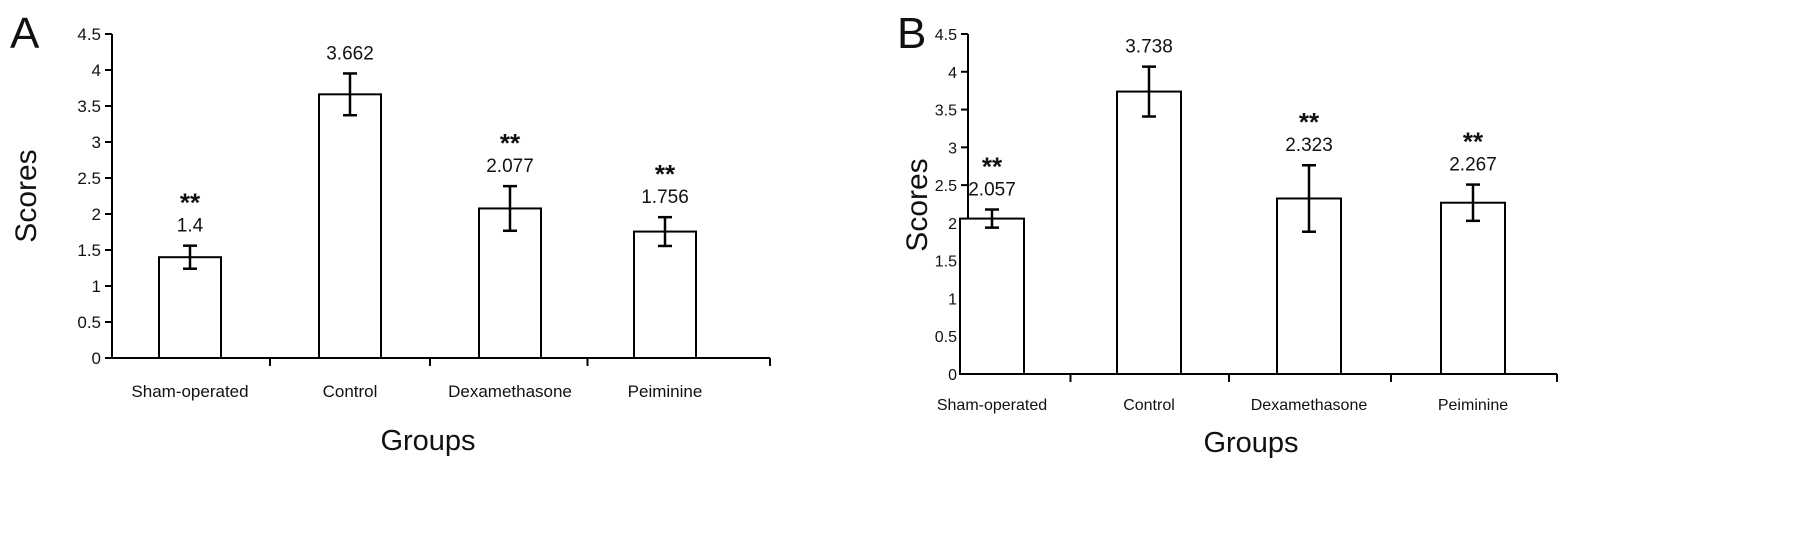 This screenshot has width=1795, height=545. What do you see at coordinates (1309, 145) in the screenshot?
I see `data-label: 2.323` at bounding box center [1309, 145].